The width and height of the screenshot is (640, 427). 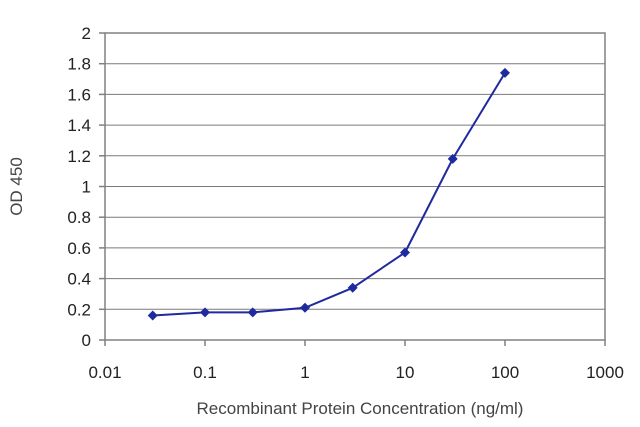 I want to click on y-tick-label: 0.8, so click(x=79, y=217).